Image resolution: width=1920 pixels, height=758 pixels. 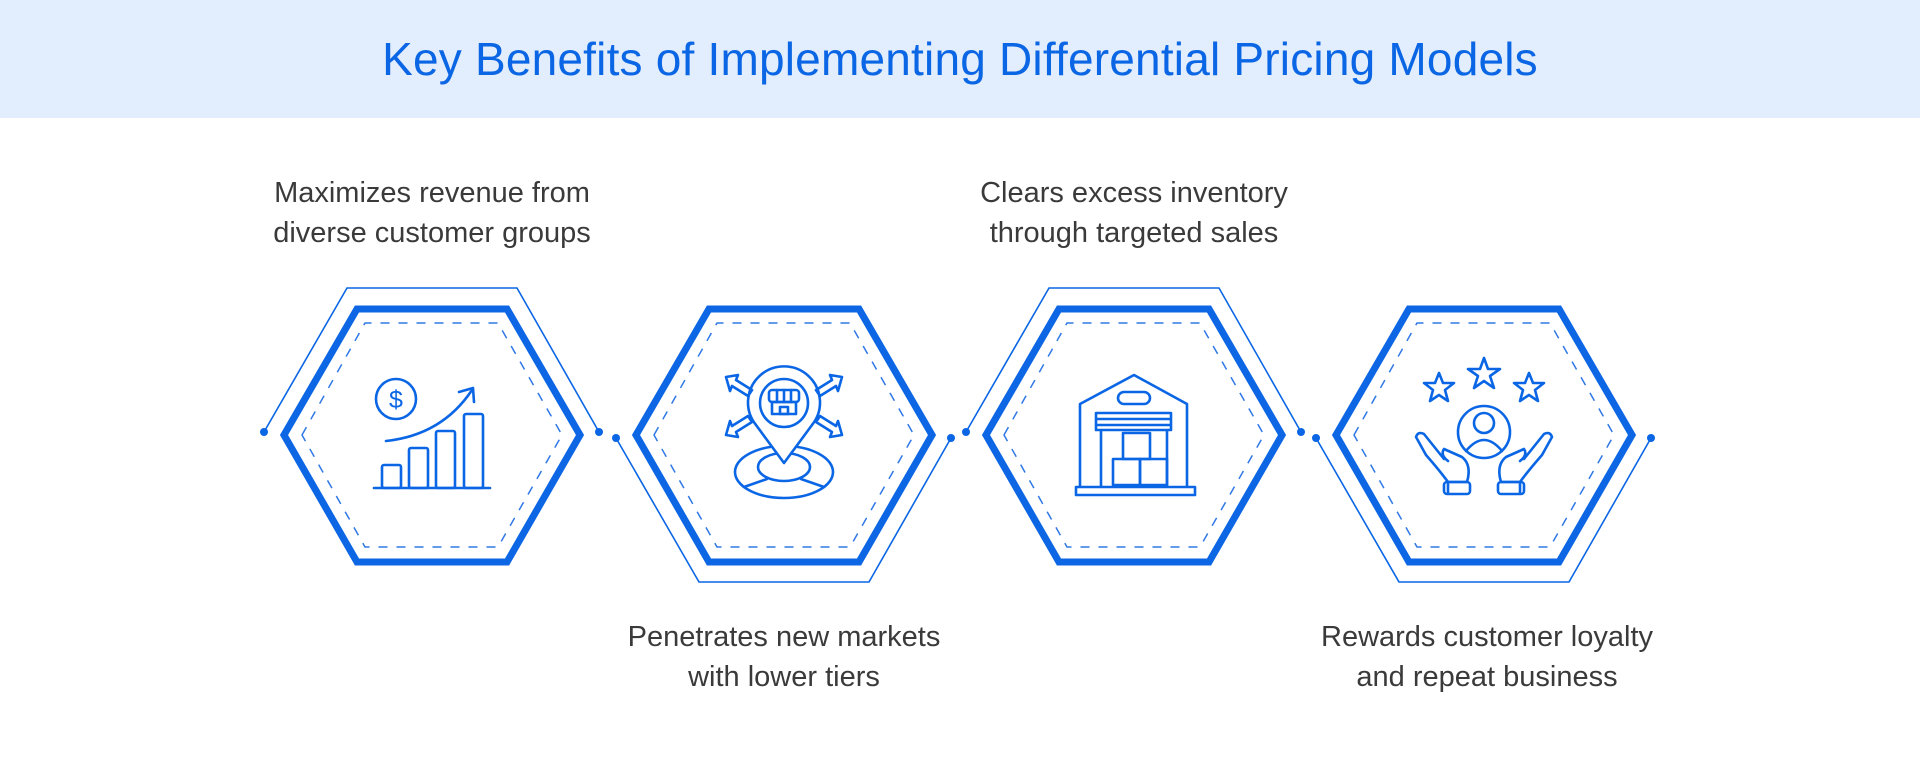 I want to click on benefit-hexagon-1: $, so click(x=431, y=424).